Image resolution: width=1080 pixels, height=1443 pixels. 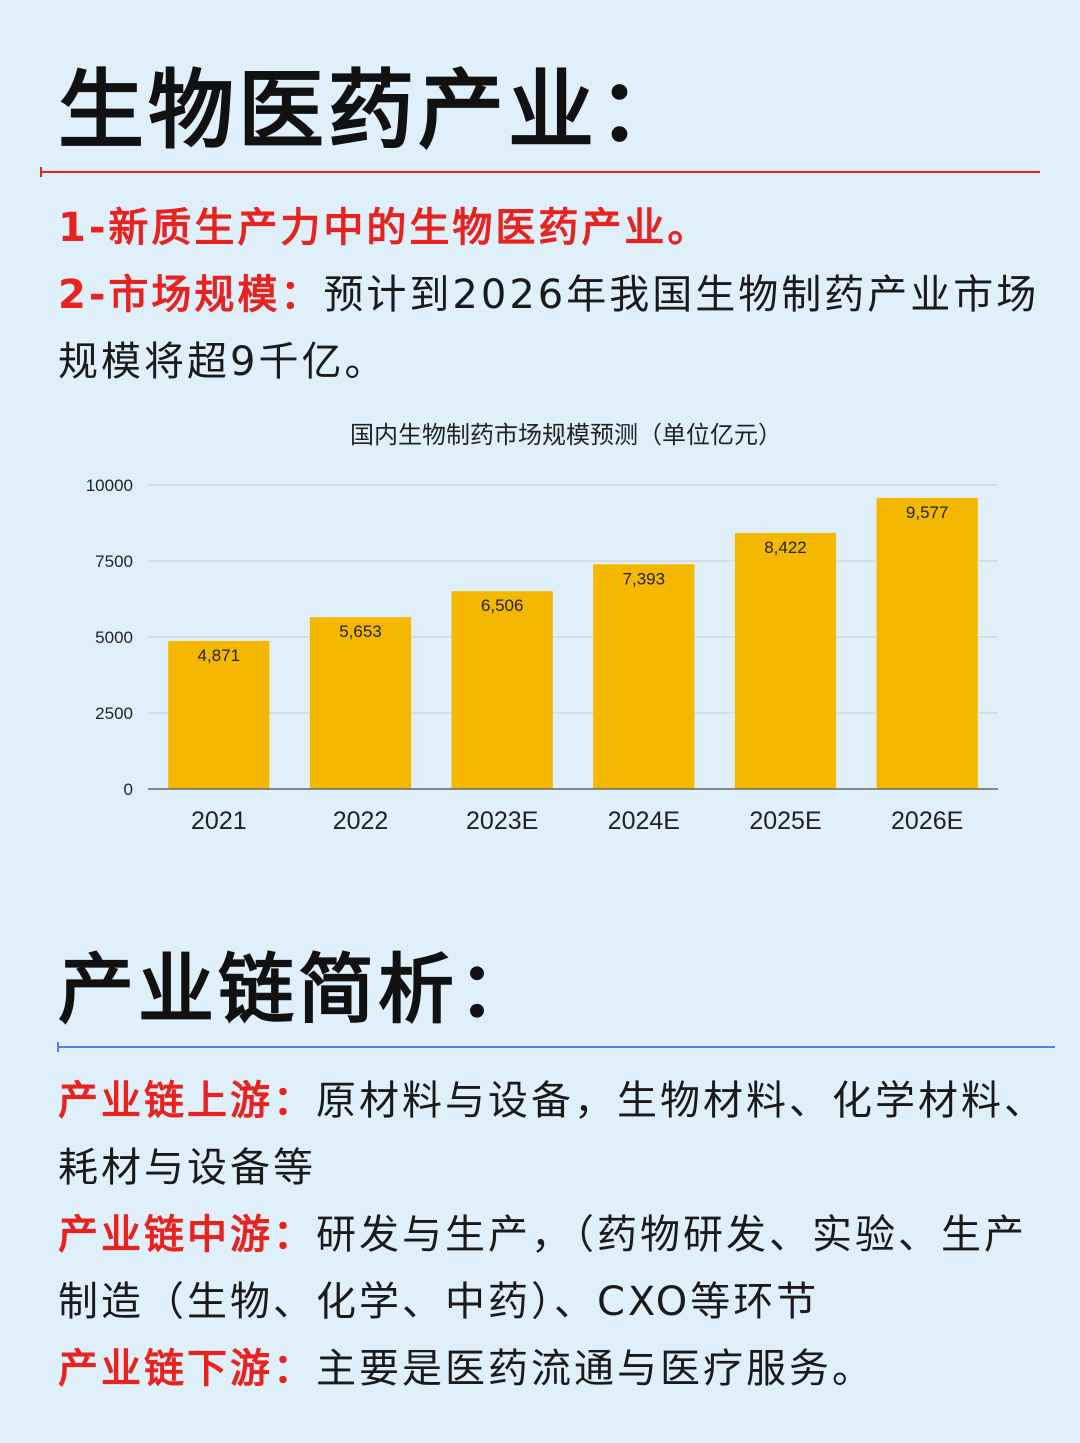 What do you see at coordinates (373, 111) in the screenshot?
I see `page-title: 生物医药产业：` at bounding box center [373, 111].